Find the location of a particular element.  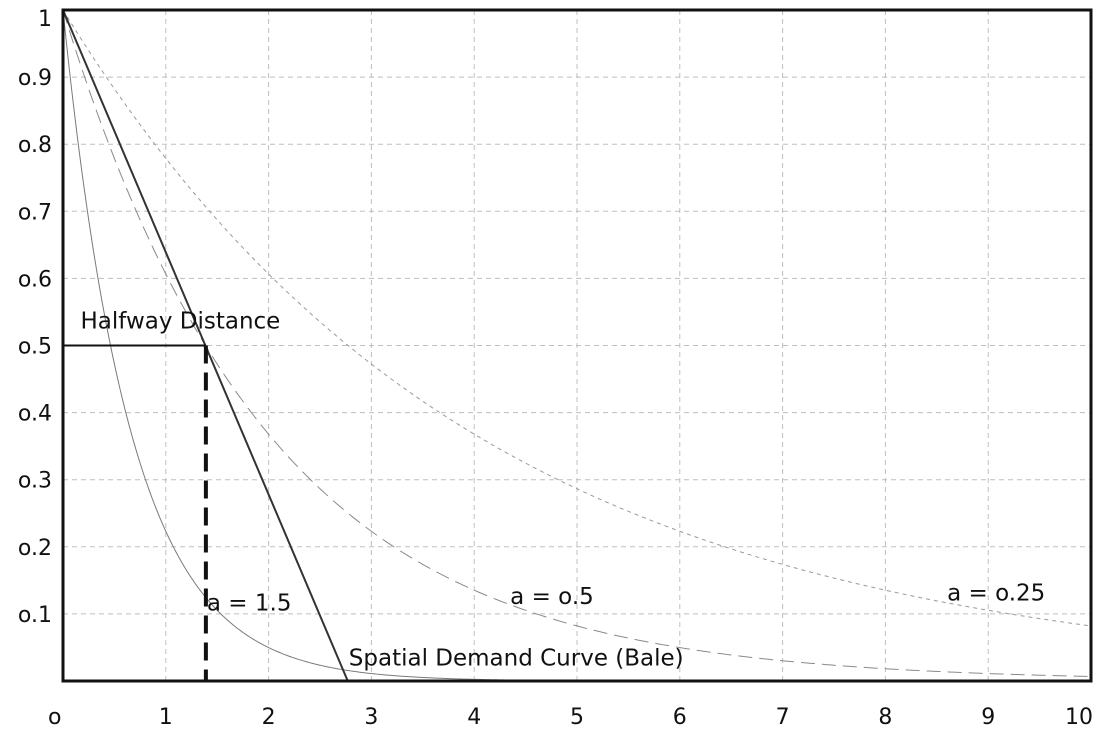

label-a-1-5: a = 1.5 is located at coordinates (249, 604).